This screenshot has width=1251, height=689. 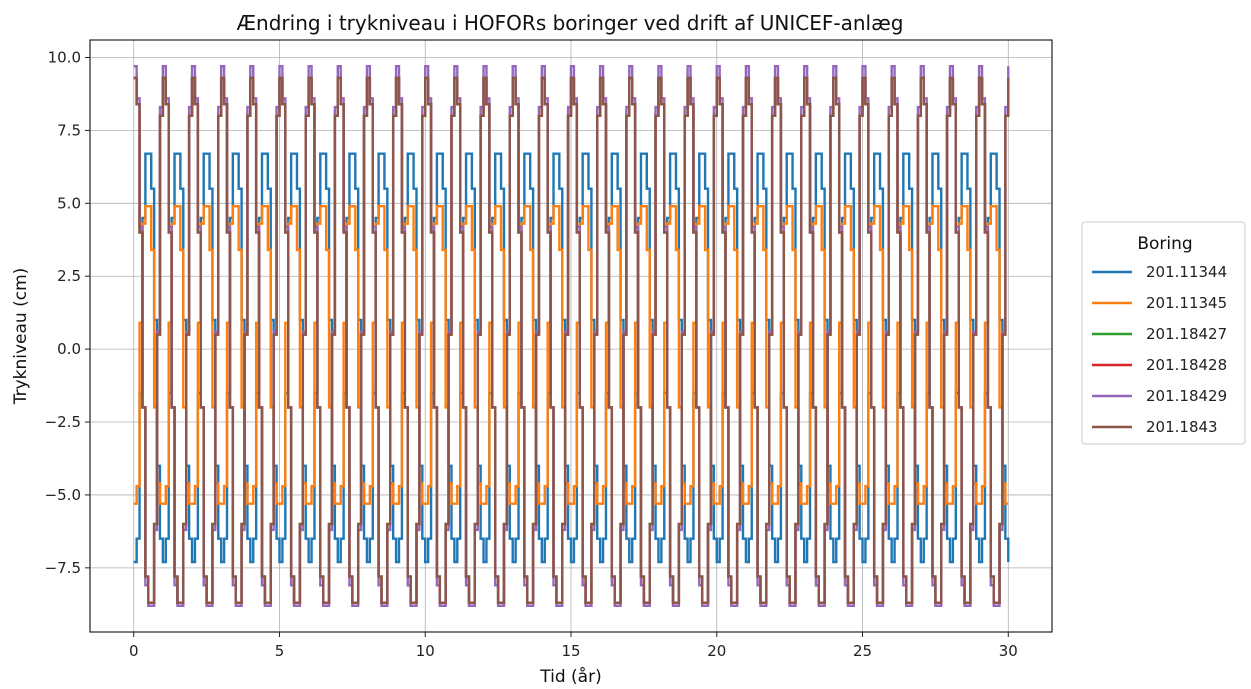 I want to click on legend-label: 201.11345, so click(x=1186, y=303).